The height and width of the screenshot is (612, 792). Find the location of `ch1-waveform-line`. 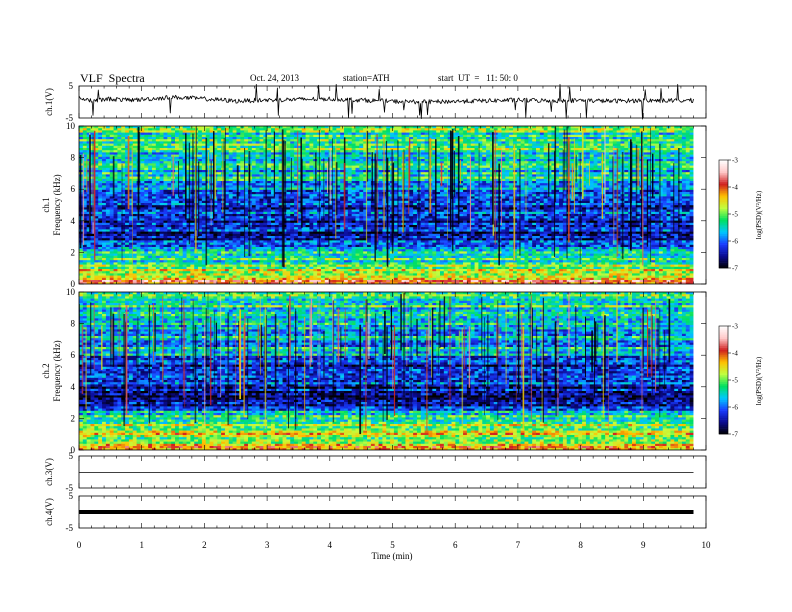

ch1-waveform-line is located at coordinates (386, 102).